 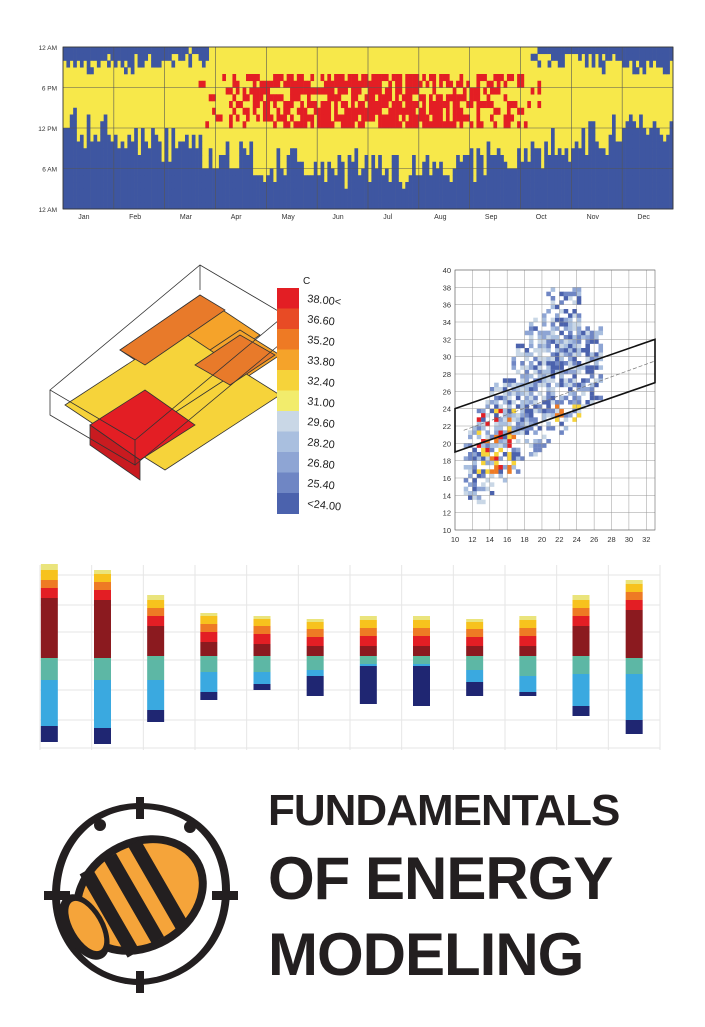 I want to click on density-cells, so click(x=533, y=396).